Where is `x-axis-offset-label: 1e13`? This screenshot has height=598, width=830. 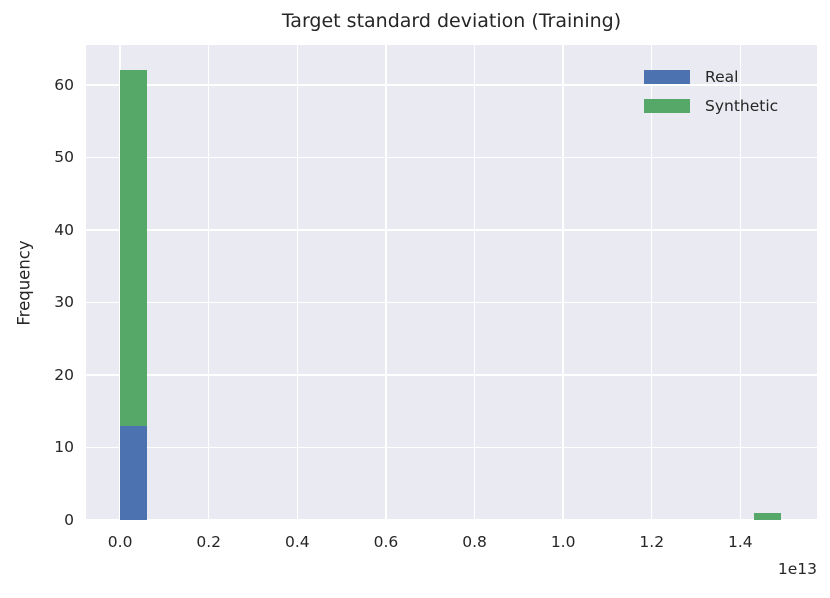 x-axis-offset-label: 1e13 is located at coordinates (797, 569).